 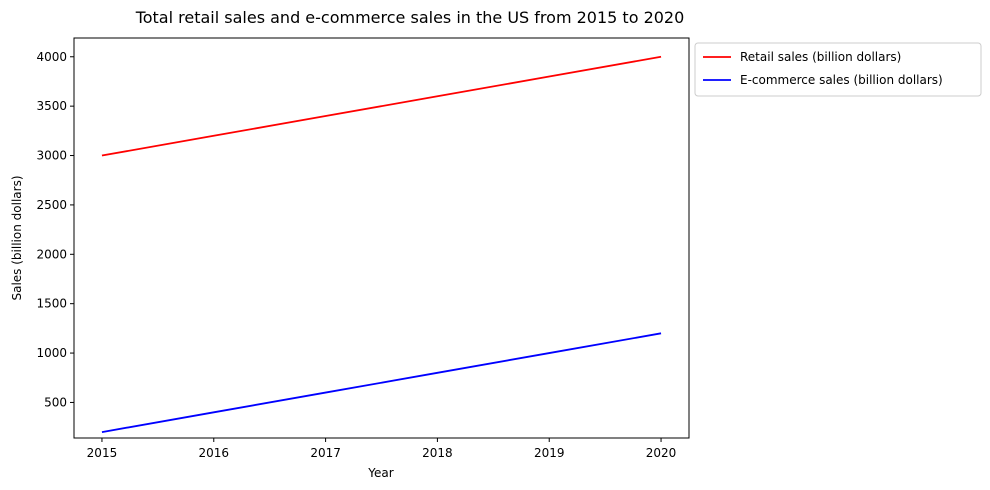 What do you see at coordinates (437, 453) in the screenshot?
I see `x-tick-label: 2018` at bounding box center [437, 453].